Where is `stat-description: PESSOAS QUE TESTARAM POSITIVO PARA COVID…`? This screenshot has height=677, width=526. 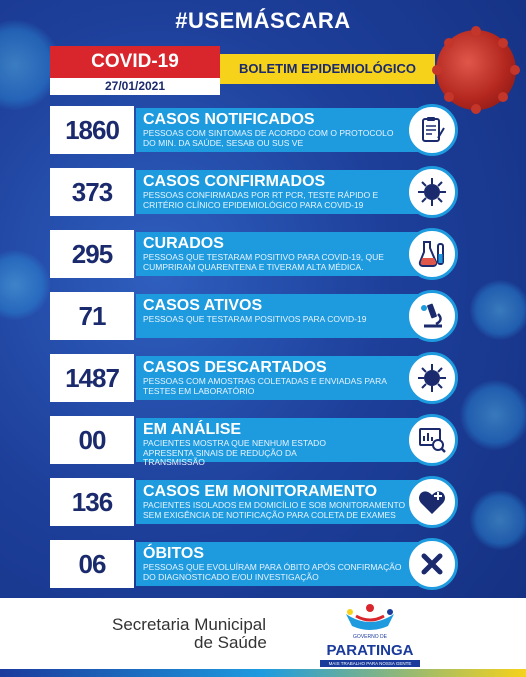 stat-description: PESSOAS QUE TESTARAM POSITIVO PARA COVID… is located at coordinates (263, 262).